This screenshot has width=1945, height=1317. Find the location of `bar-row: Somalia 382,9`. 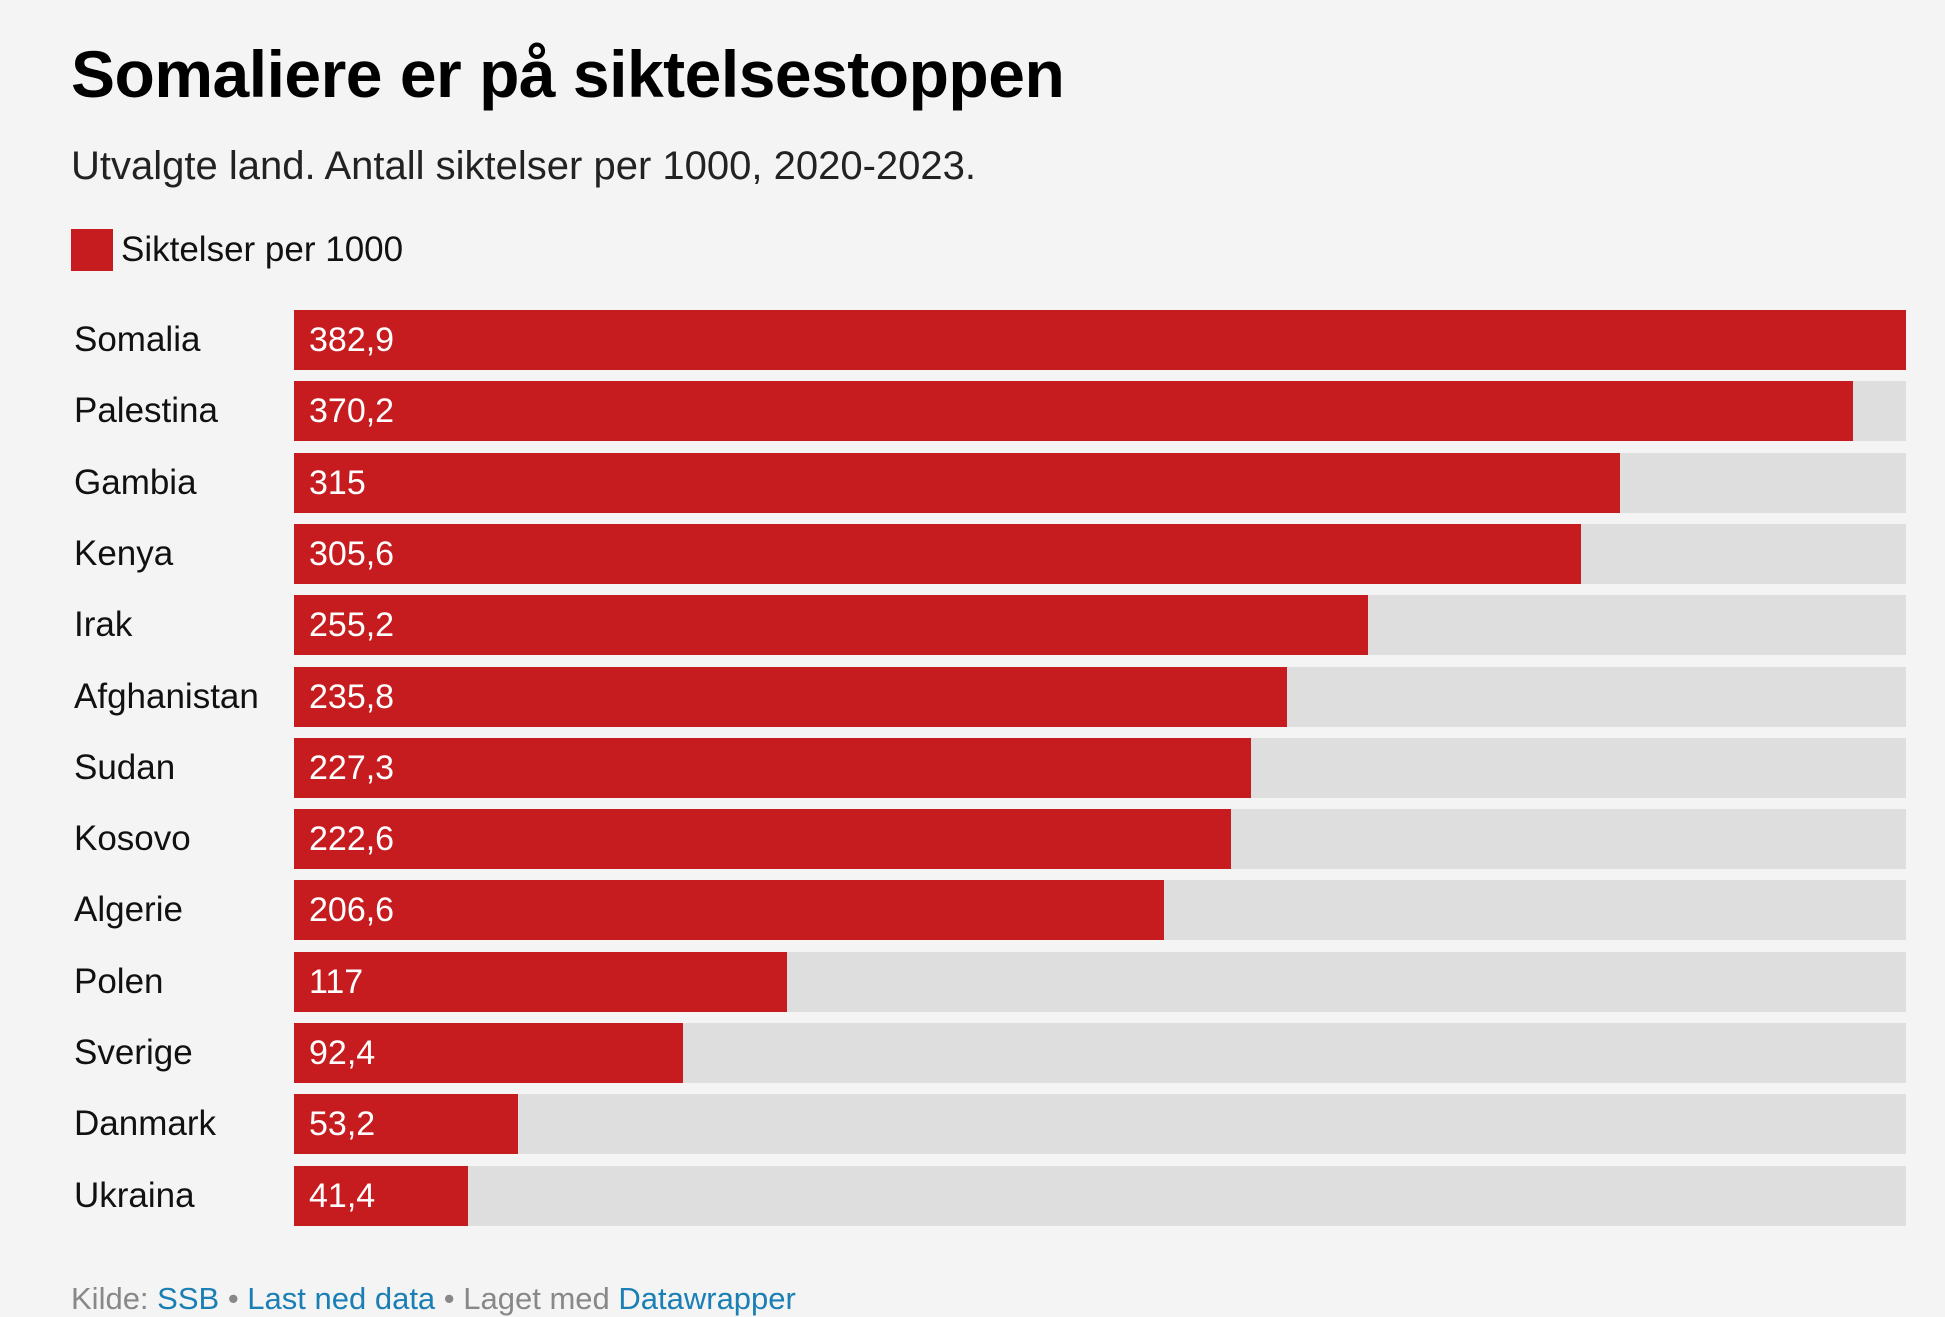

bar-row: Somalia 382,9 is located at coordinates (989, 340).